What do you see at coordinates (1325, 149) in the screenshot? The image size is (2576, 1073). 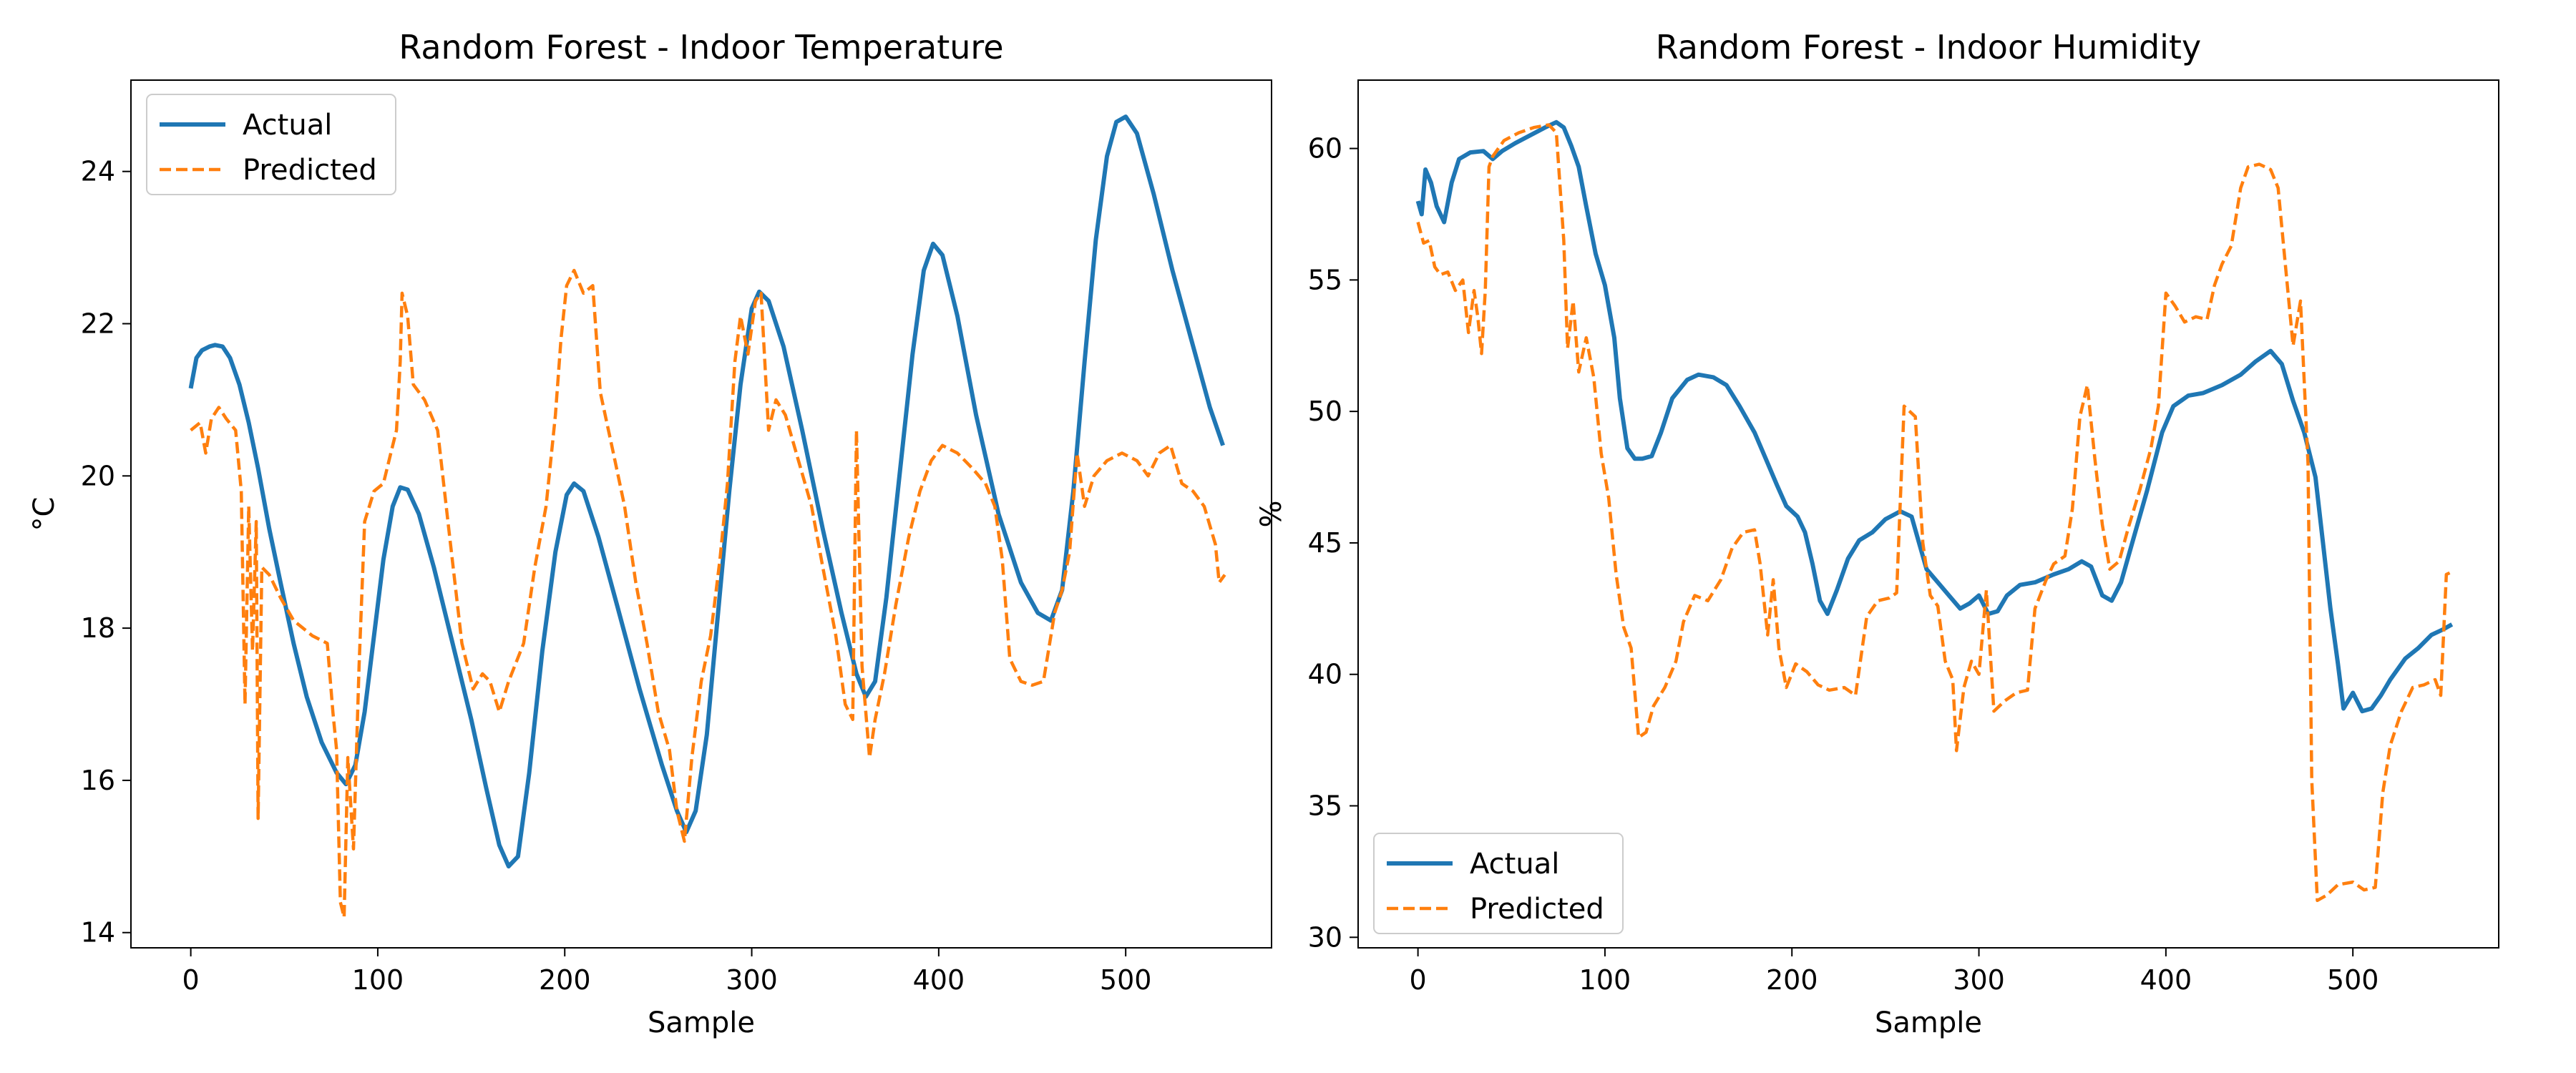 I see `y-tick-label: 60` at bounding box center [1325, 149].